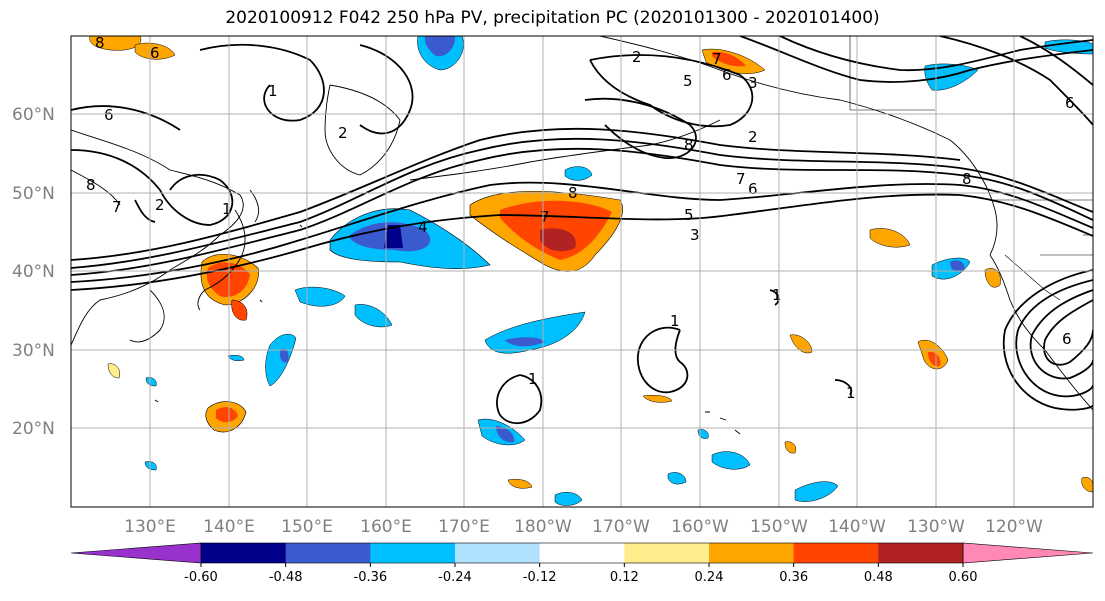  Describe the element at coordinates (423, 227) in the screenshot. I see `svg-text: 4` at that location.